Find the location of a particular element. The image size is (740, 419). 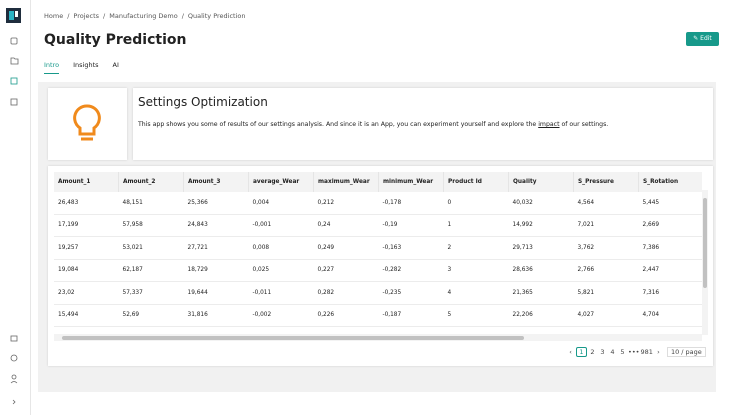

table-cell: 0,025 is located at coordinates (281, 270).